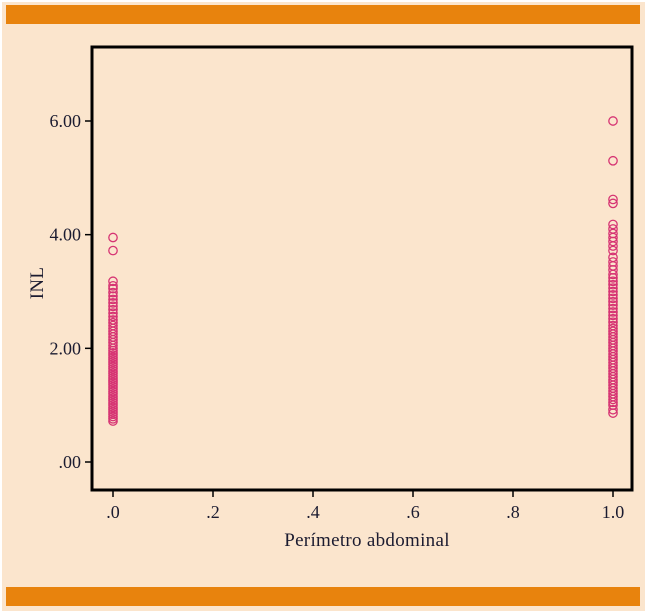 The height and width of the screenshot is (615, 647). I want to click on x-tick-label: .2, so click(213, 512).